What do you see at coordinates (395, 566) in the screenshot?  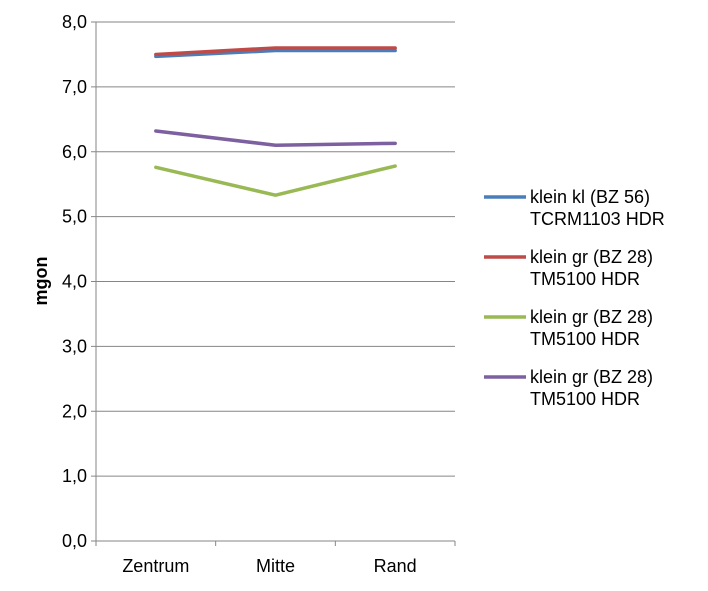 I see `x-tick-label: Rand` at bounding box center [395, 566].